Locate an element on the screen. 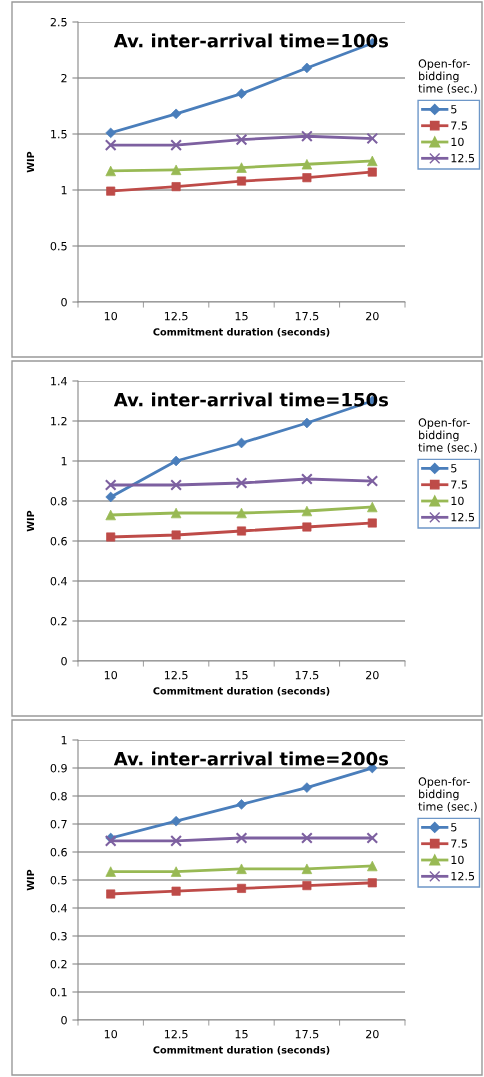 Image resolution: width=484 pixels, height=1077 pixels. y-tick-label: 0.3 is located at coordinates (58, 936).